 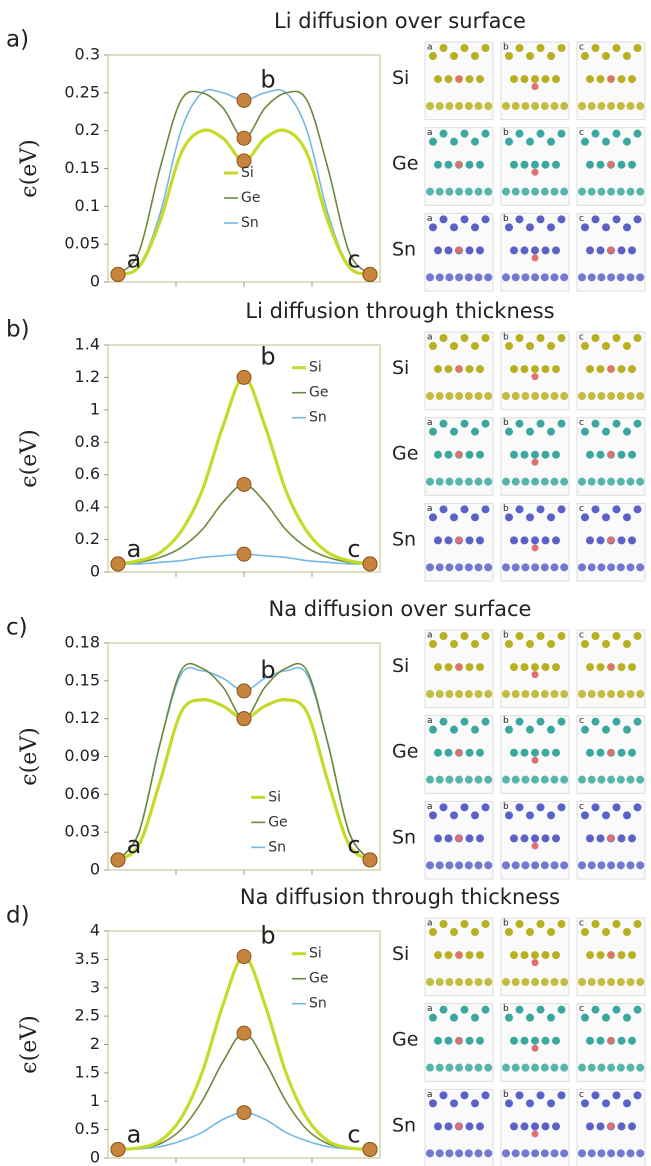 What do you see at coordinates (17, 40) in the screenshot?
I see `panel-label: a)` at bounding box center [17, 40].